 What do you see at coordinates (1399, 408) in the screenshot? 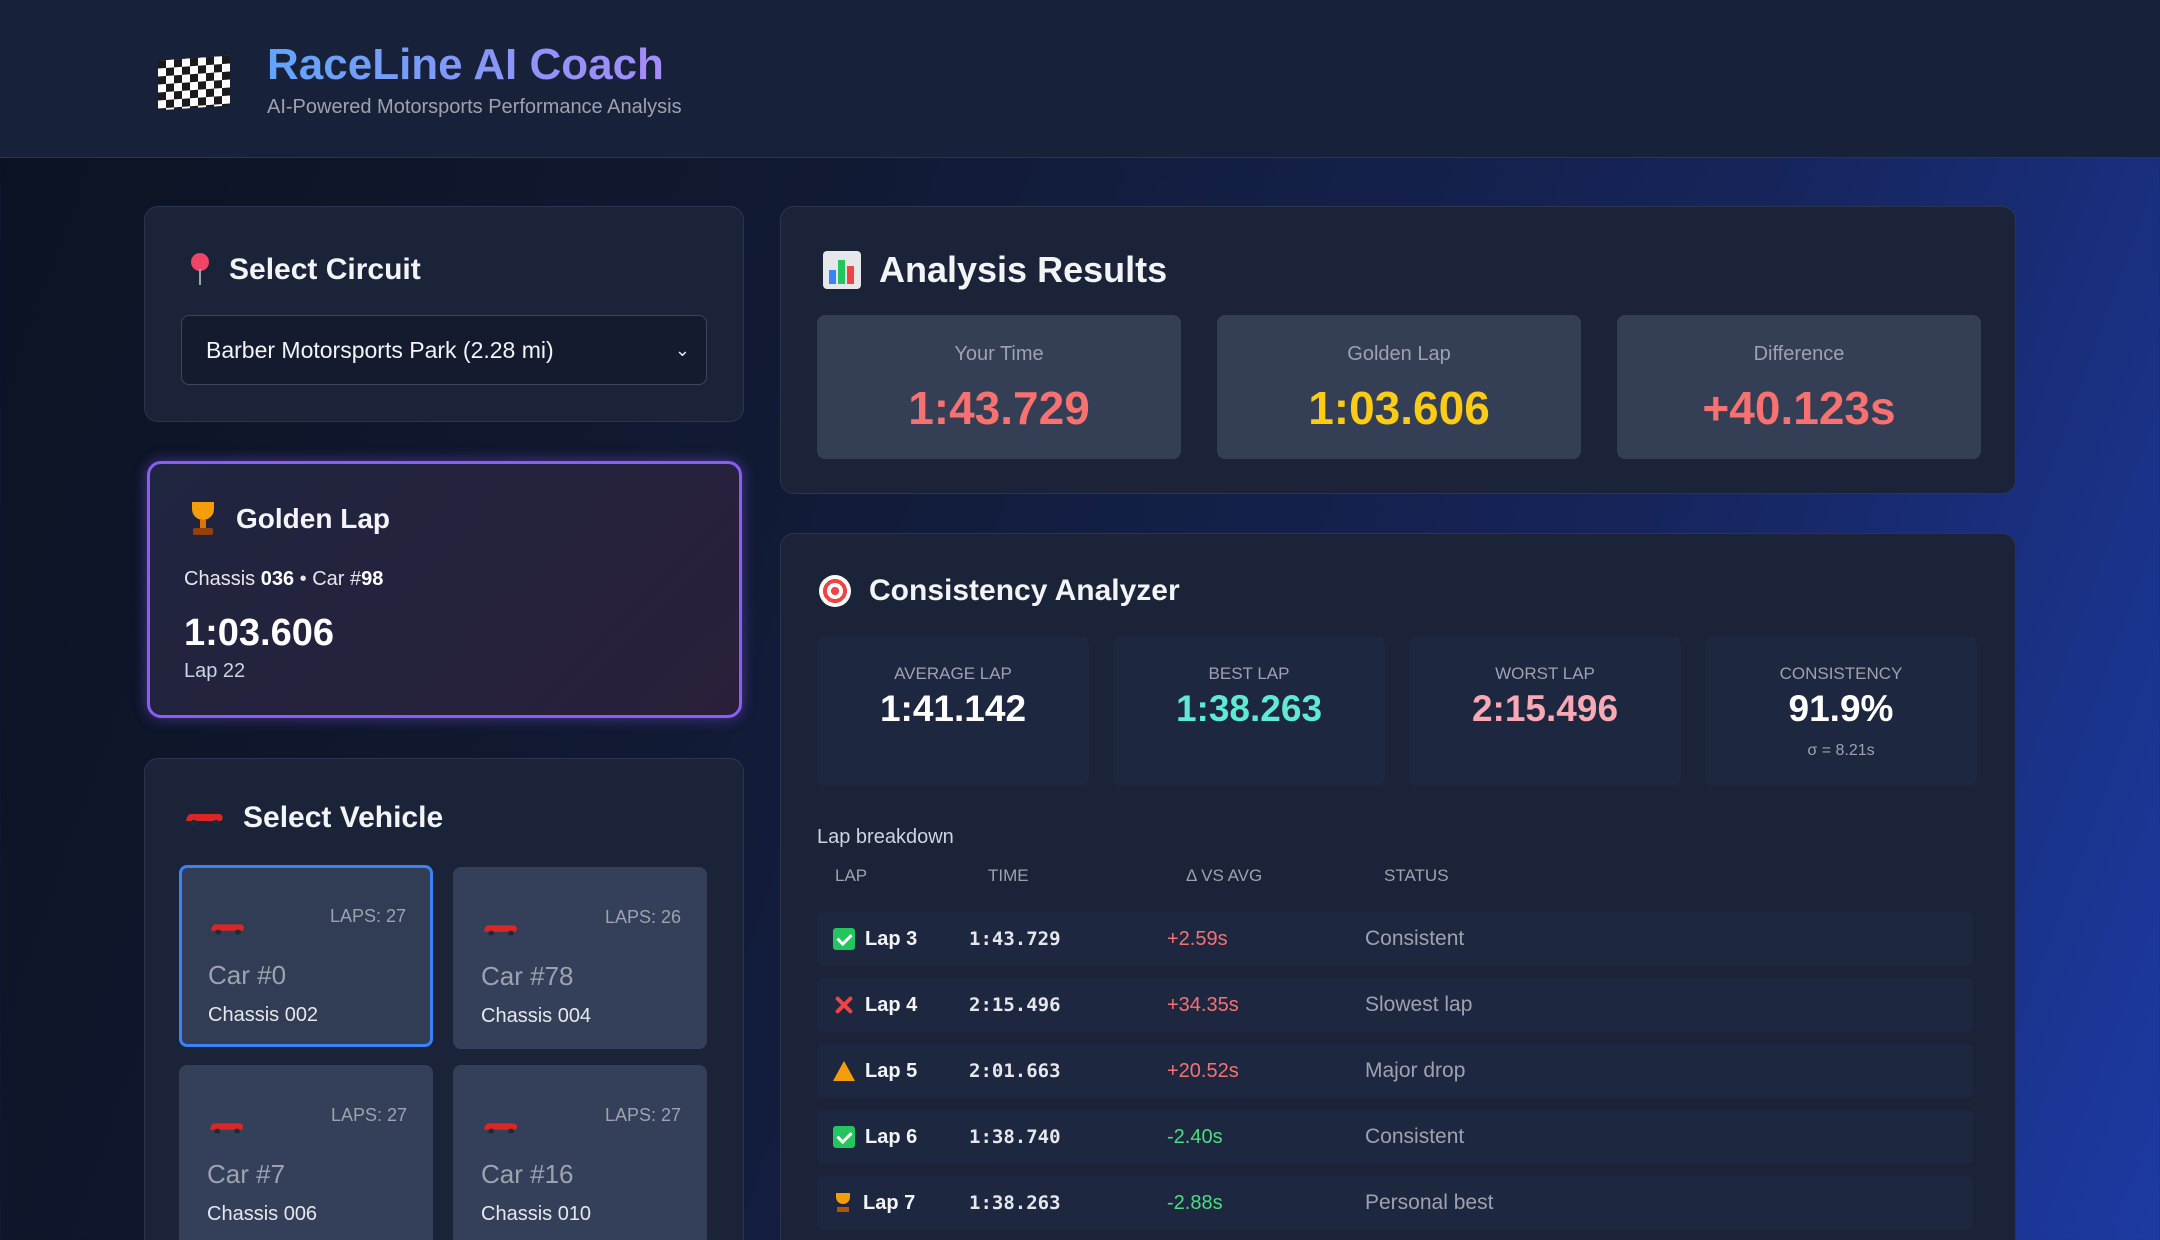
I see `result-value: 1:03.606` at bounding box center [1399, 408].